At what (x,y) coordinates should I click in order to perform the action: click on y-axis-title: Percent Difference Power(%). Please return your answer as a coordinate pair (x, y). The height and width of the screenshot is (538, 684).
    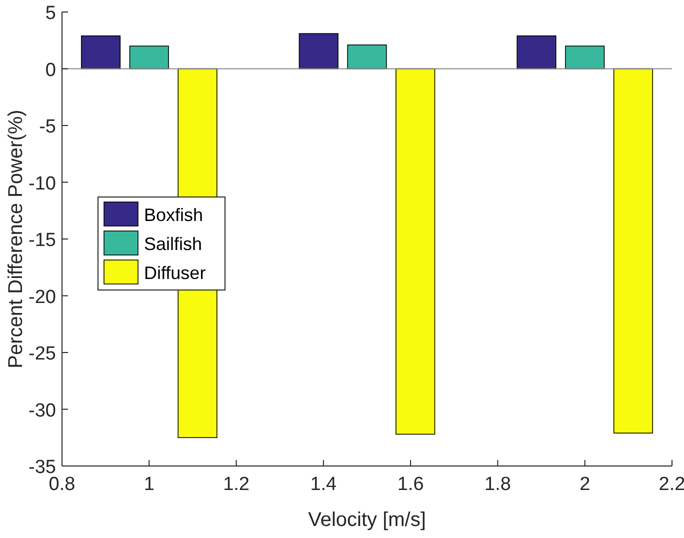
    Looking at the image, I should click on (16, 239).